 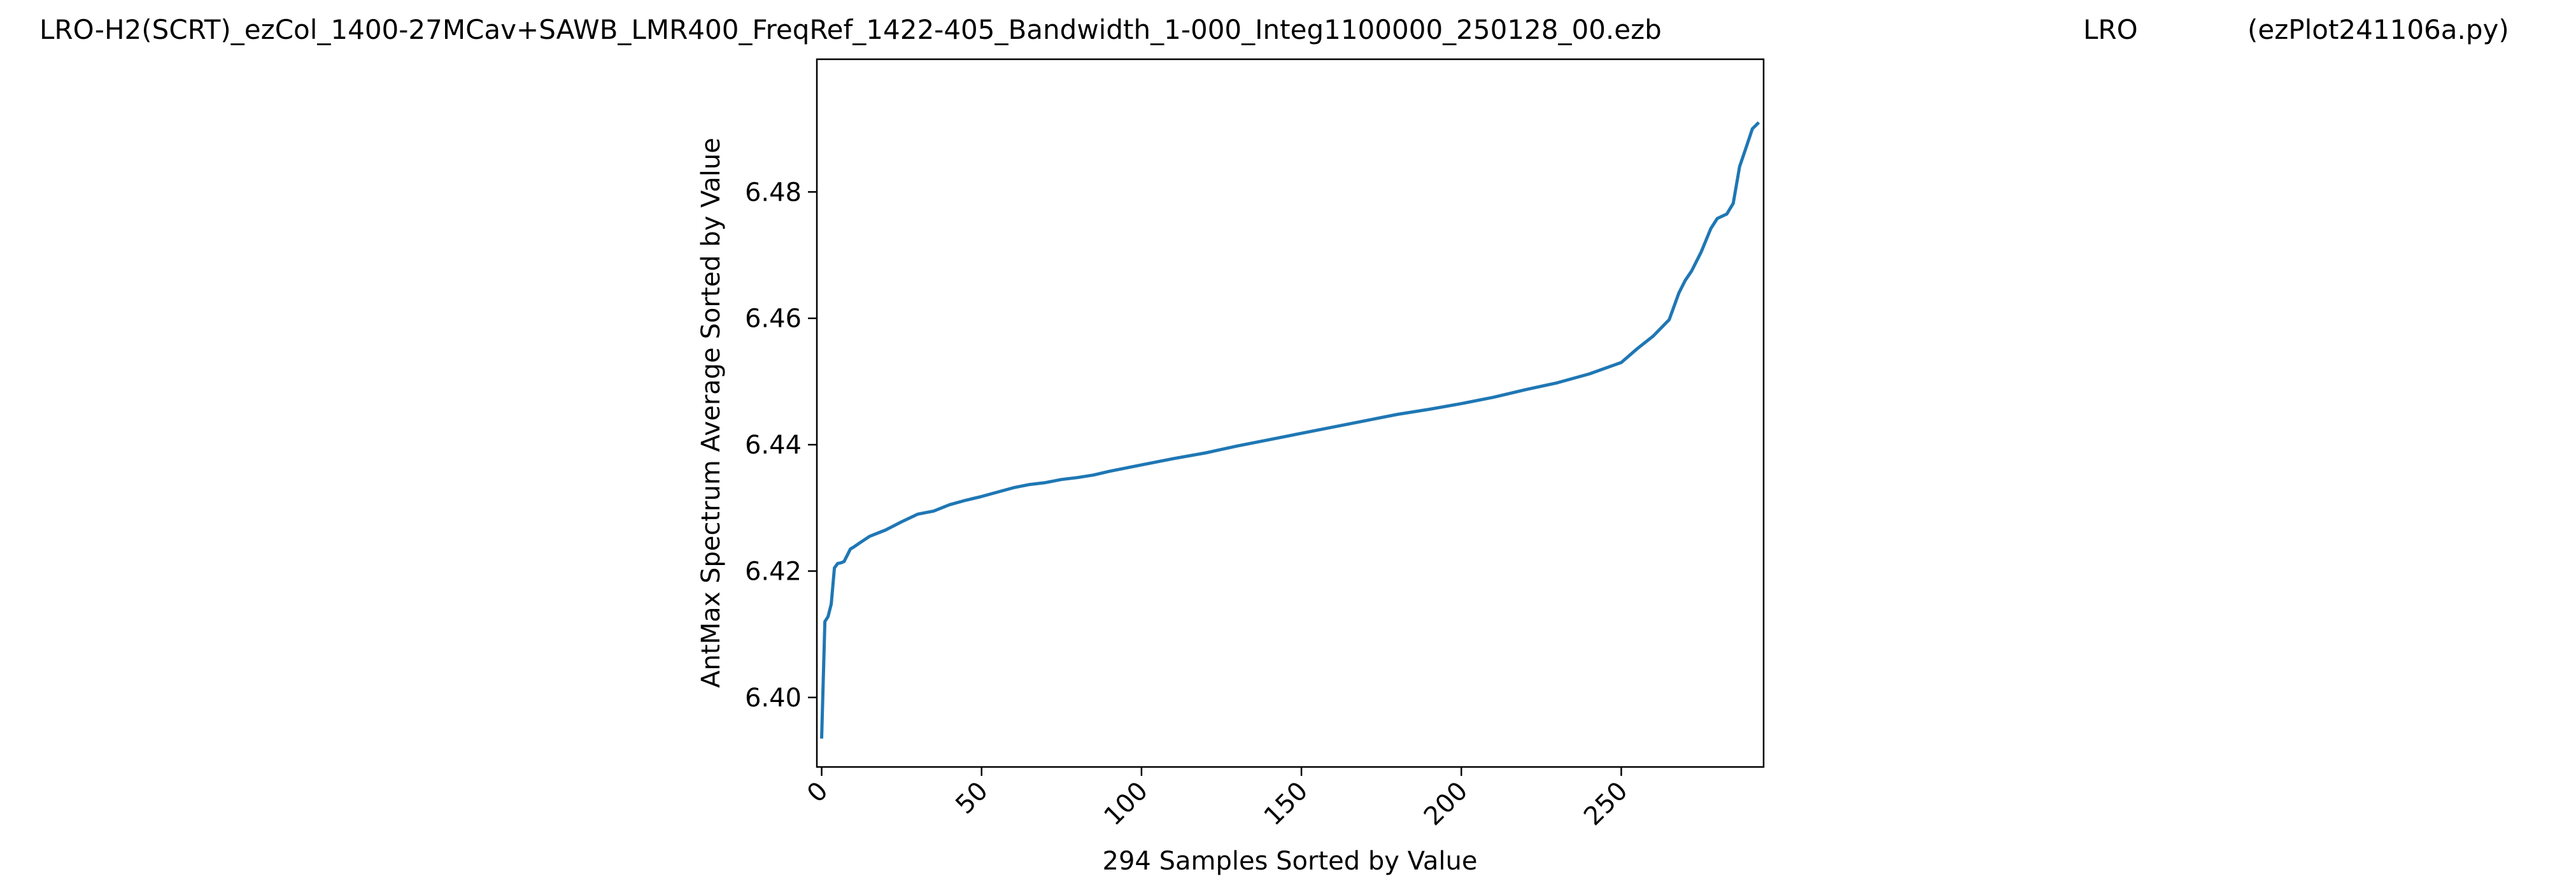 What do you see at coordinates (972, 798) in the screenshot?
I see `x-tick-label: 50` at bounding box center [972, 798].